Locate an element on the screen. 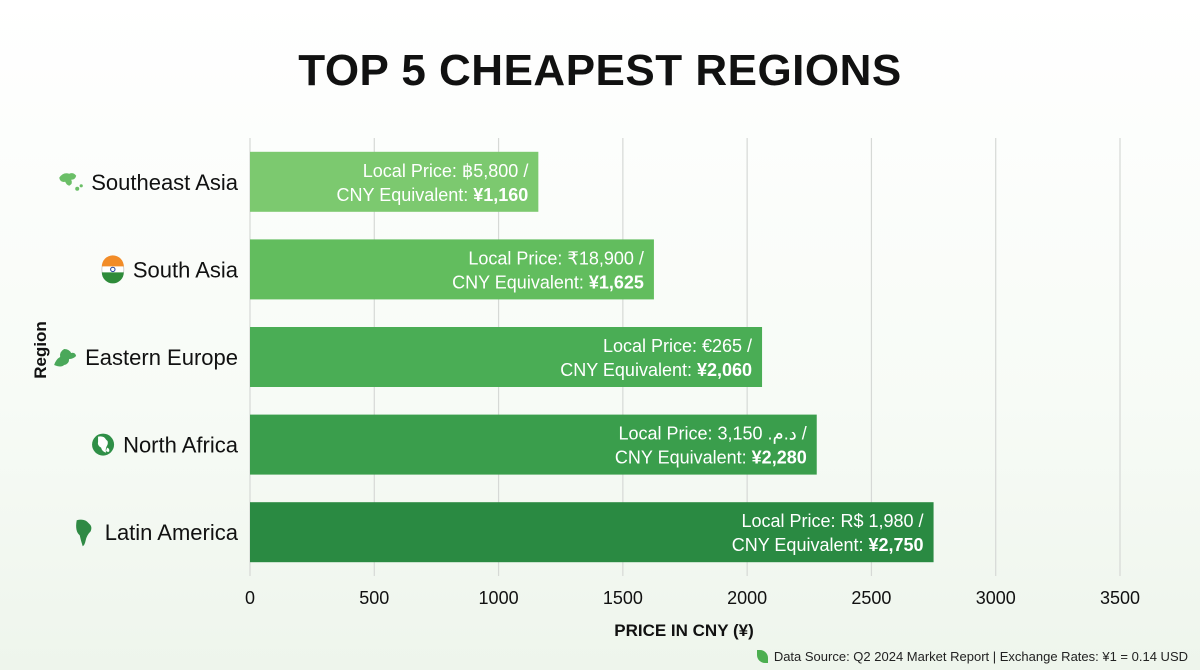 This screenshot has width=1200, height=670. bar-local-price-label: Local Price: ฿5,800 / is located at coordinates (446, 171).